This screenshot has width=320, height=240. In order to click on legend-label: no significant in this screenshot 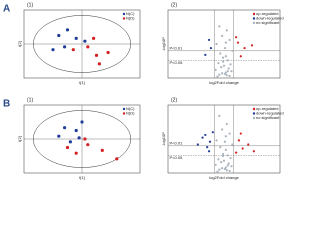, I will do `click(268, 117)`.